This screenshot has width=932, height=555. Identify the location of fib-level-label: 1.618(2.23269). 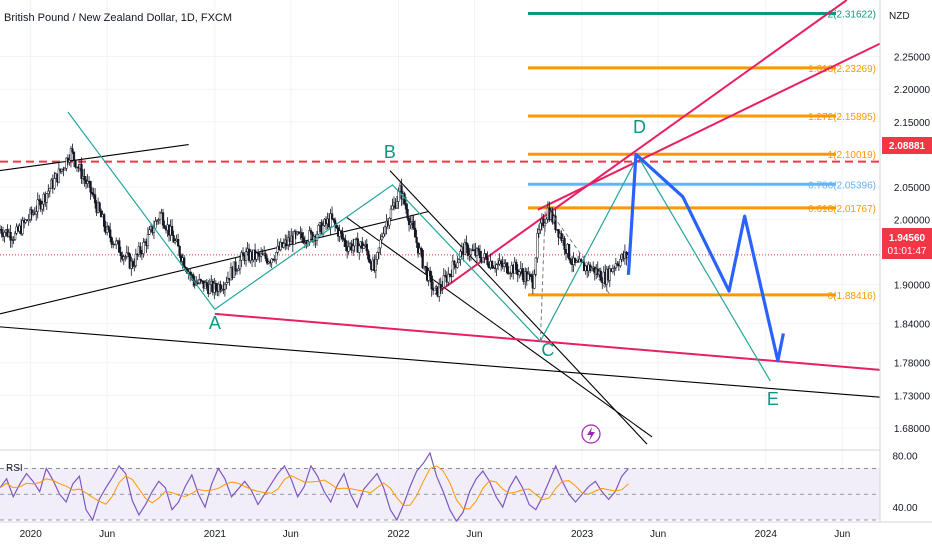
(842, 69).